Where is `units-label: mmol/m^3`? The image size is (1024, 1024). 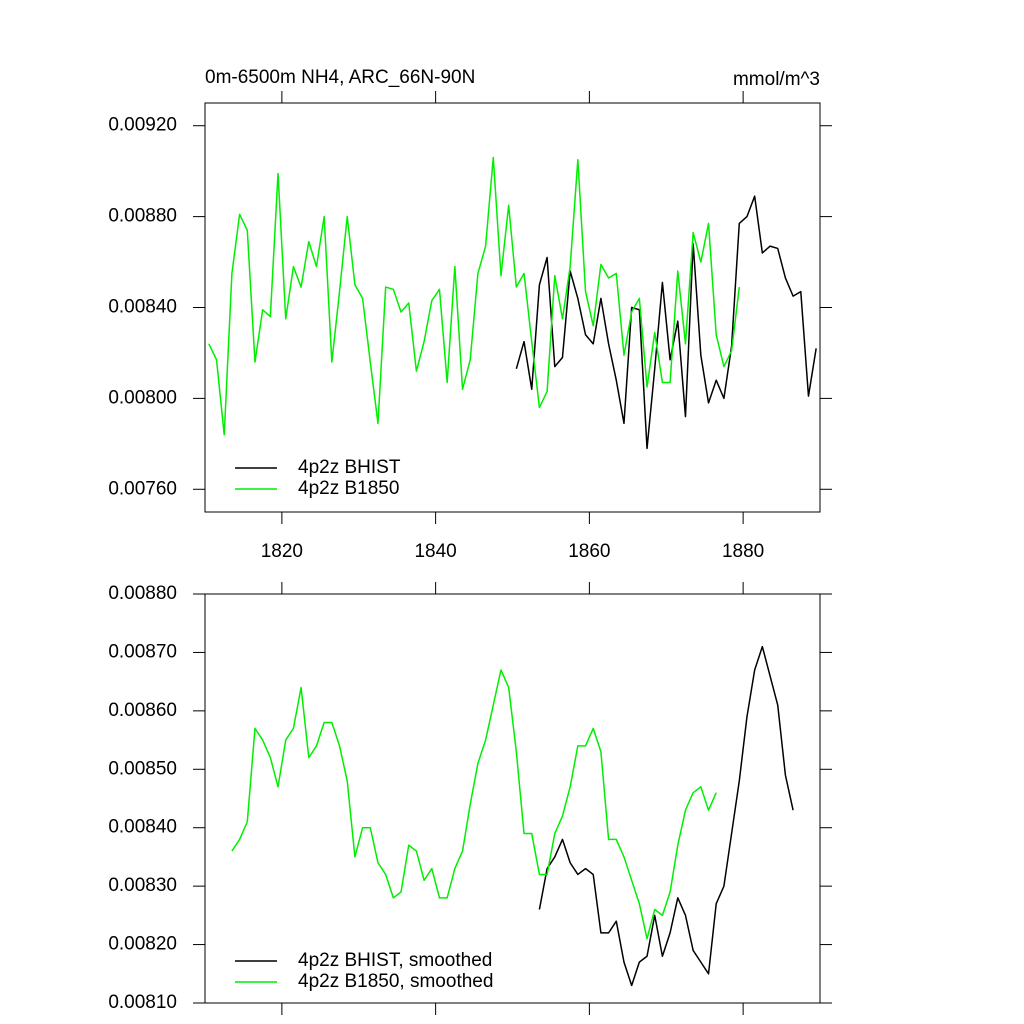
units-label: mmol/m^3 is located at coordinates (776, 79).